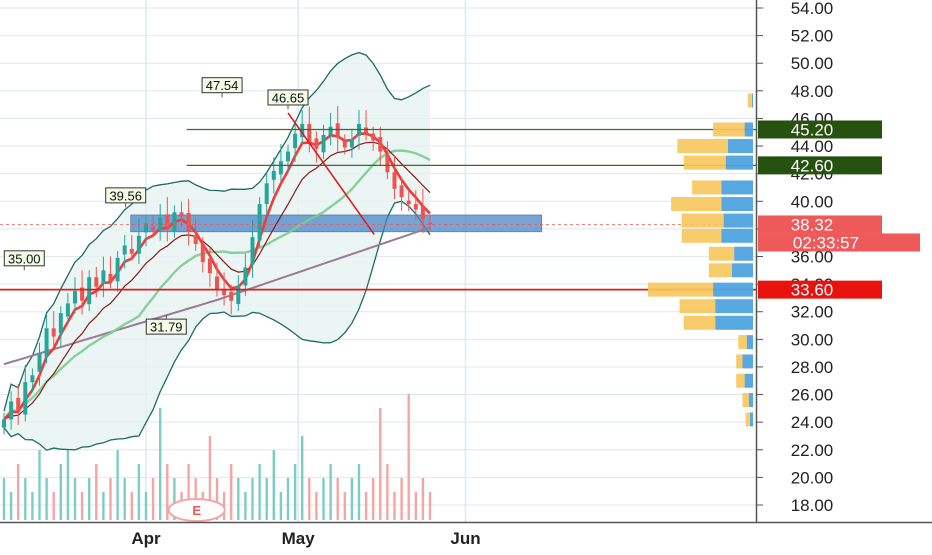 The height and width of the screenshot is (555, 932). I want to click on level-tag-label: 33.60, so click(812, 290).